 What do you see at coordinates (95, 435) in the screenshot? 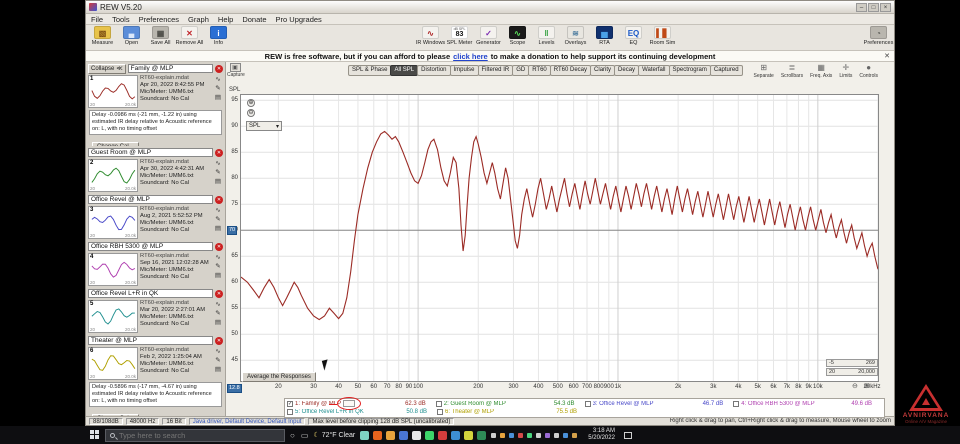
I see `start-button` at bounding box center [95, 435].